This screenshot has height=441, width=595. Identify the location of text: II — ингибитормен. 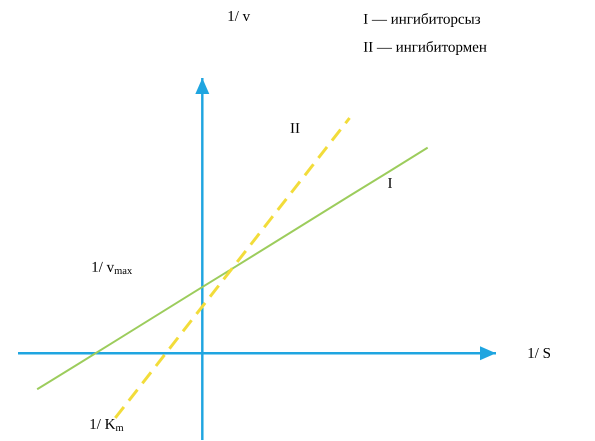
(425, 48).